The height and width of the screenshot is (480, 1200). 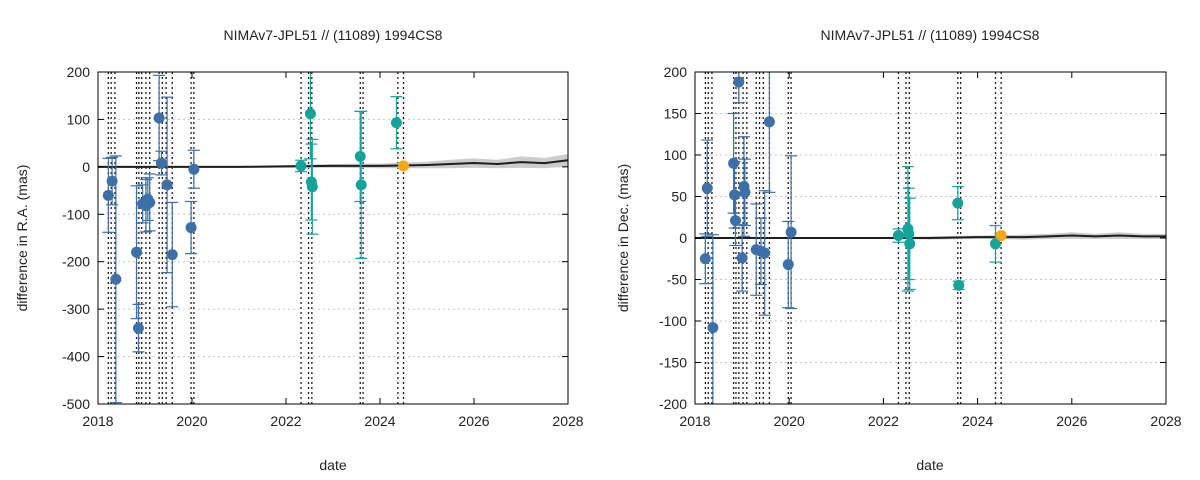 What do you see at coordinates (22, 238) in the screenshot?
I see `y-axis-label: difference in R.A. (mas)` at bounding box center [22, 238].